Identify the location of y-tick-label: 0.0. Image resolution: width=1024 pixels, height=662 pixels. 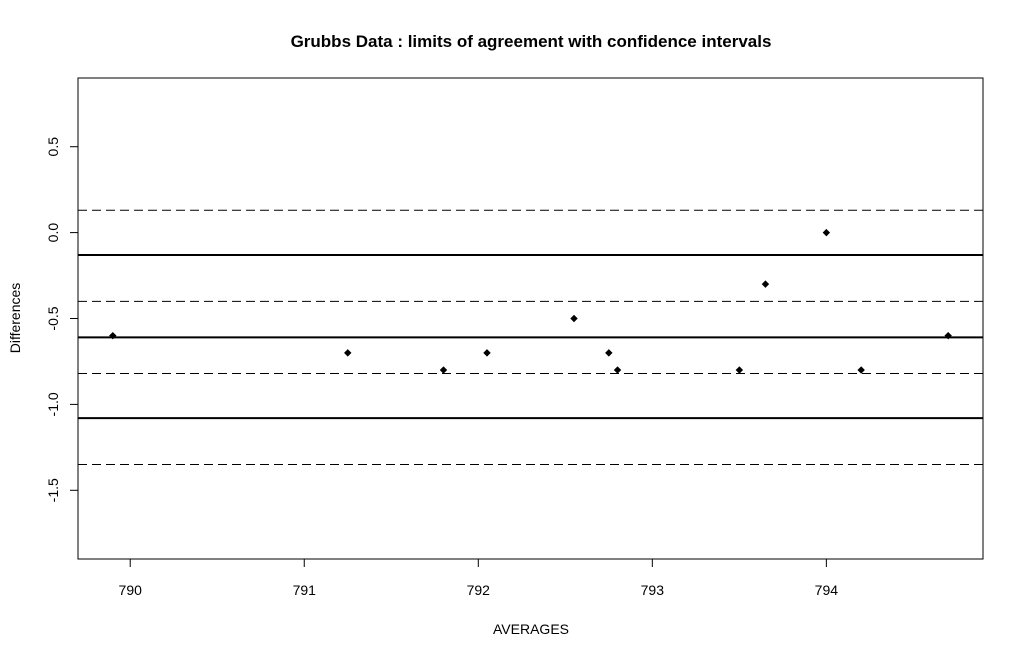
(53, 233).